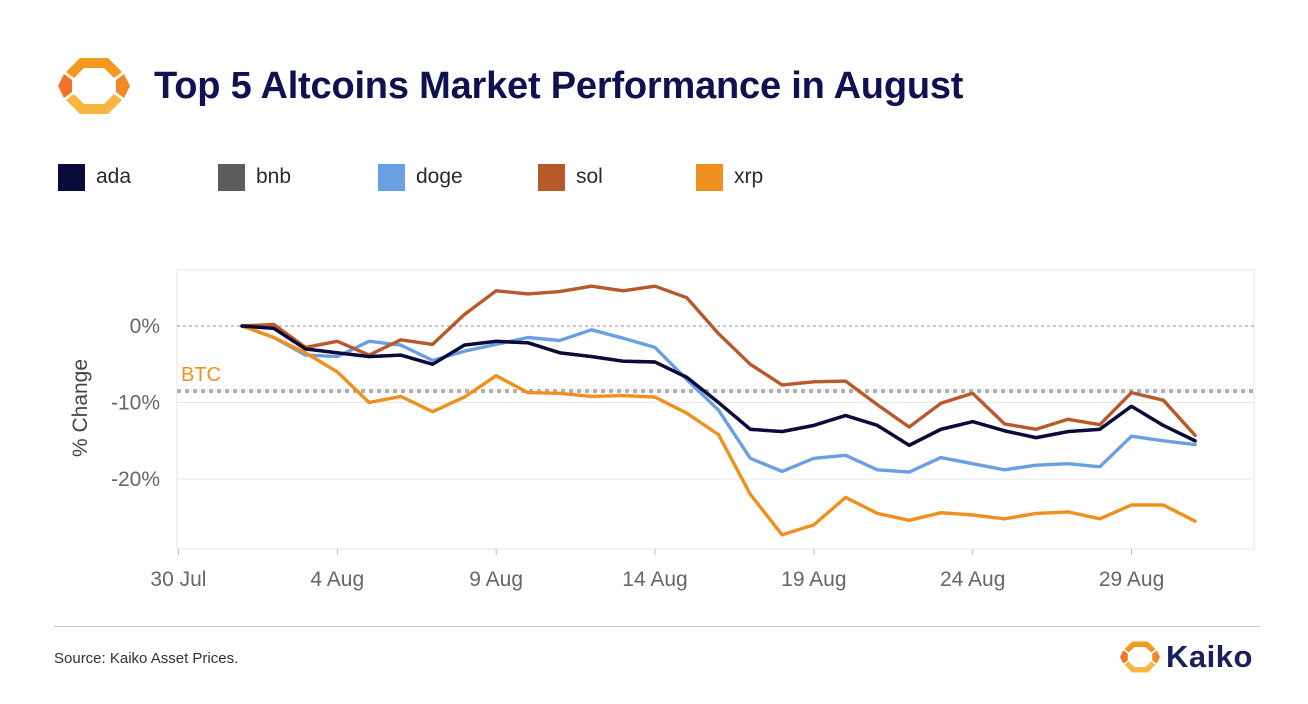 The width and height of the screenshot is (1308, 704). Describe the element at coordinates (972, 579) in the screenshot. I see `x-tick-label: 24 Aug` at that location.